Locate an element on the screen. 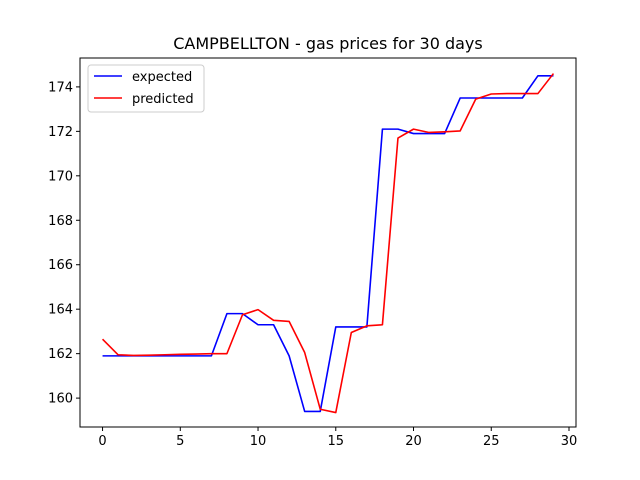 The image size is (640, 480). x-tick-label: 20 is located at coordinates (413, 441).